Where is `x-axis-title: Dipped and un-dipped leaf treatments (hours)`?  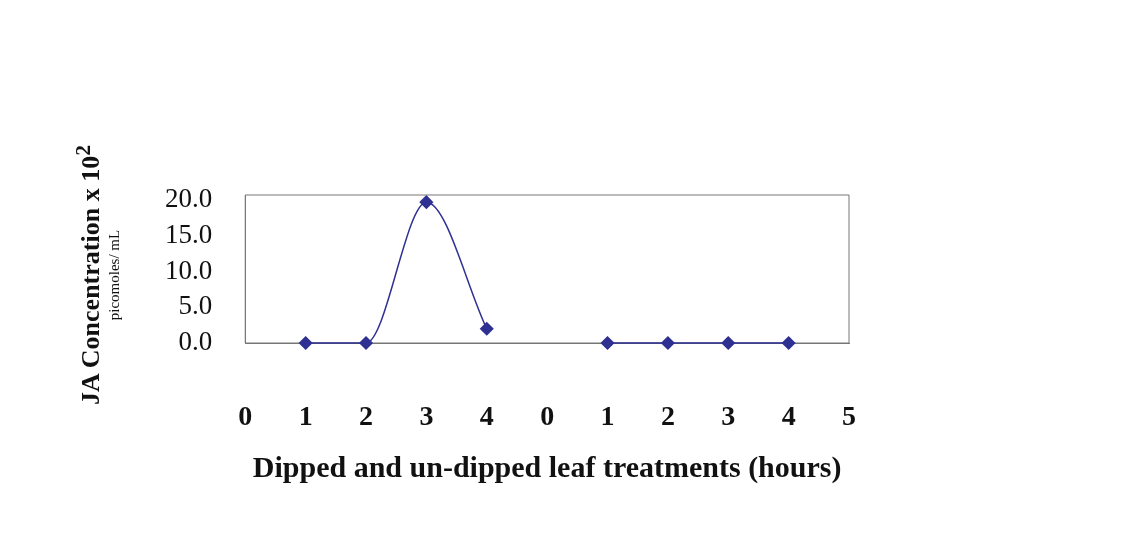
x-axis-title: Dipped and un-dipped leaf treatments (hours) is located at coordinates (547, 466).